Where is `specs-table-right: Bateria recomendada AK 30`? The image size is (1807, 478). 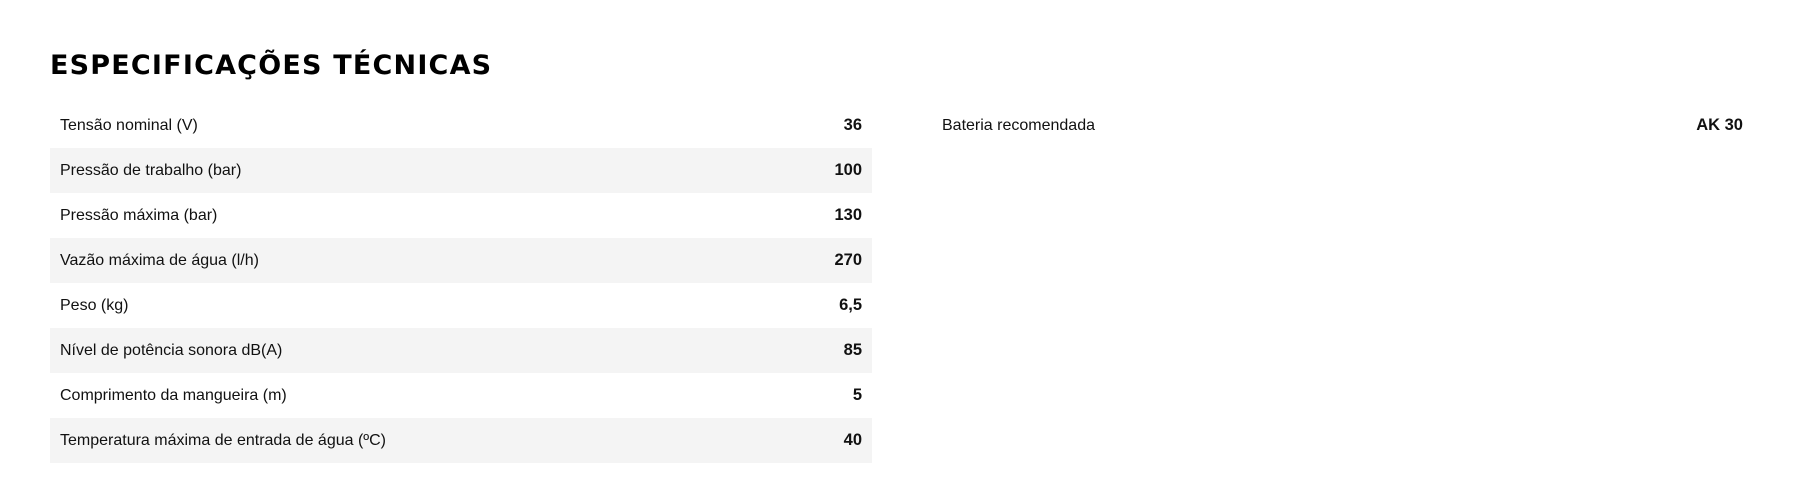 specs-table-right: Bateria recomendada AK 30 is located at coordinates (1342, 125).